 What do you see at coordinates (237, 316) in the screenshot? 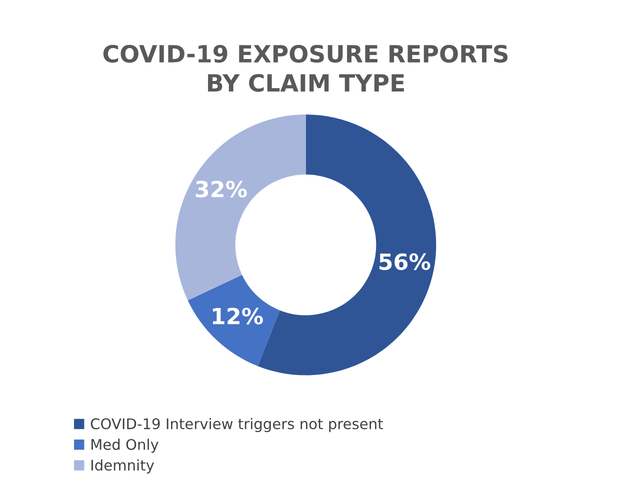
I see `data-label: 12%` at bounding box center [237, 316].